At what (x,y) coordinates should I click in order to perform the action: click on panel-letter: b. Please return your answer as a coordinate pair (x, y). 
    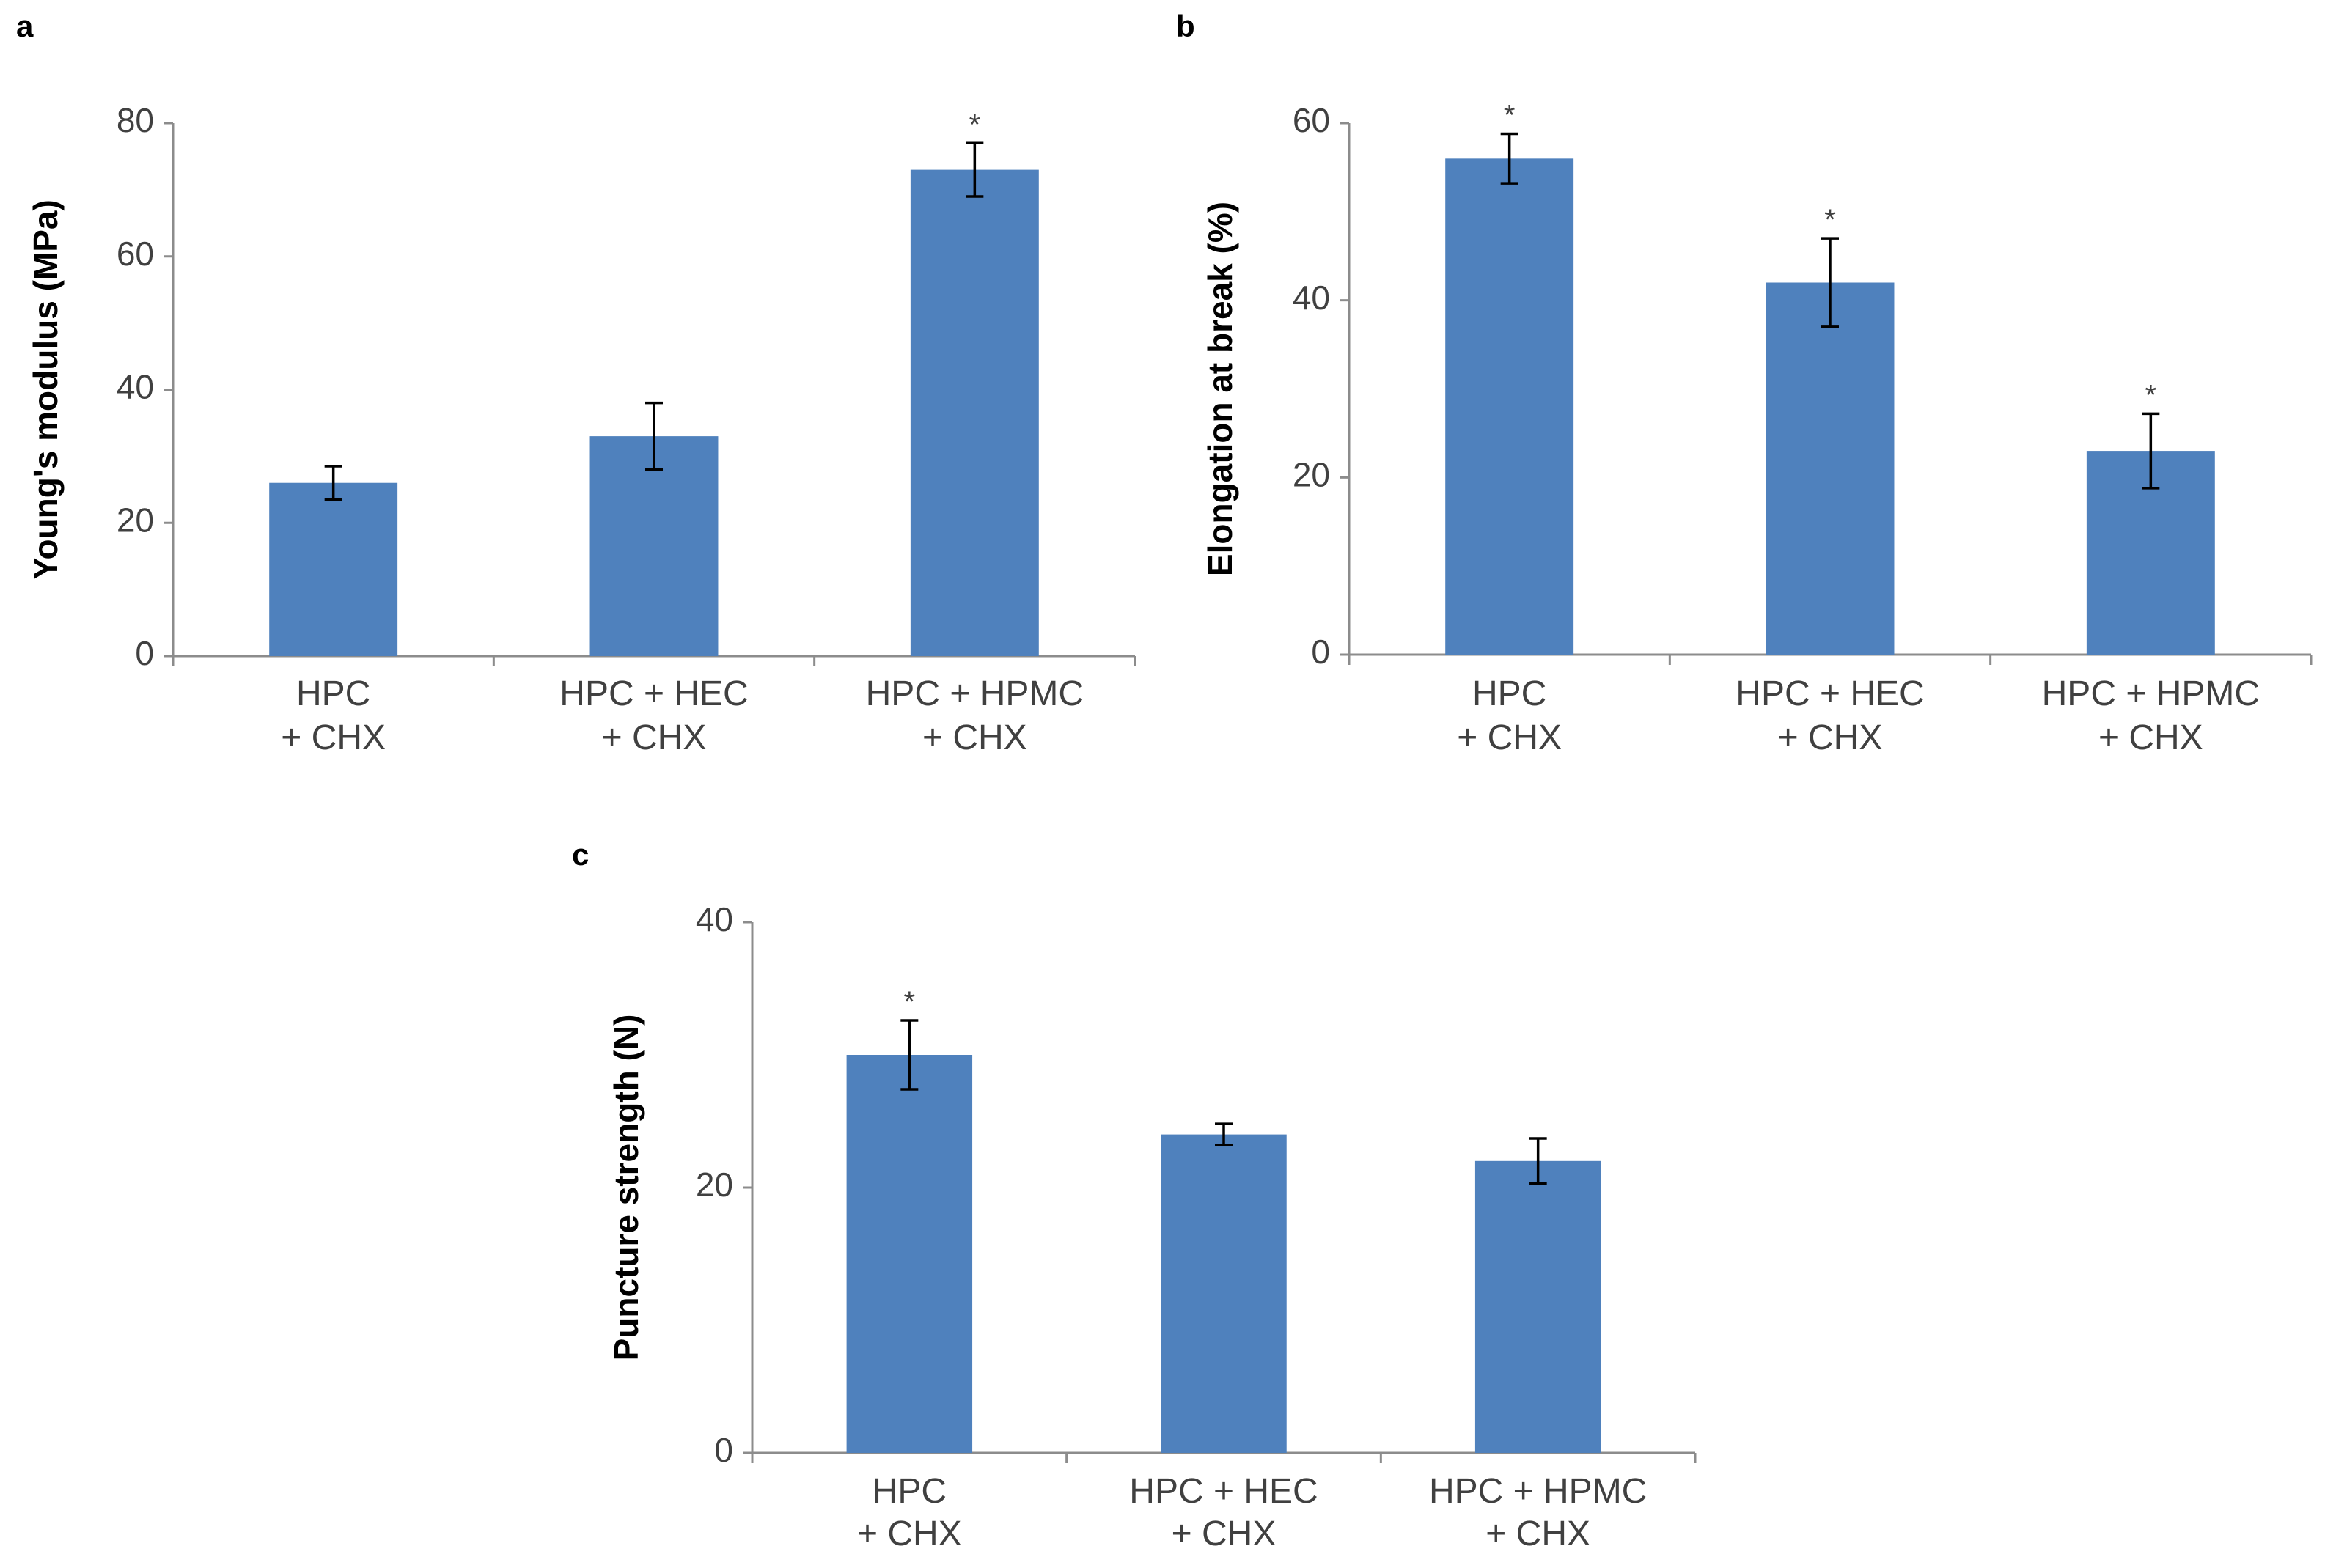
    Looking at the image, I should click on (1185, 26).